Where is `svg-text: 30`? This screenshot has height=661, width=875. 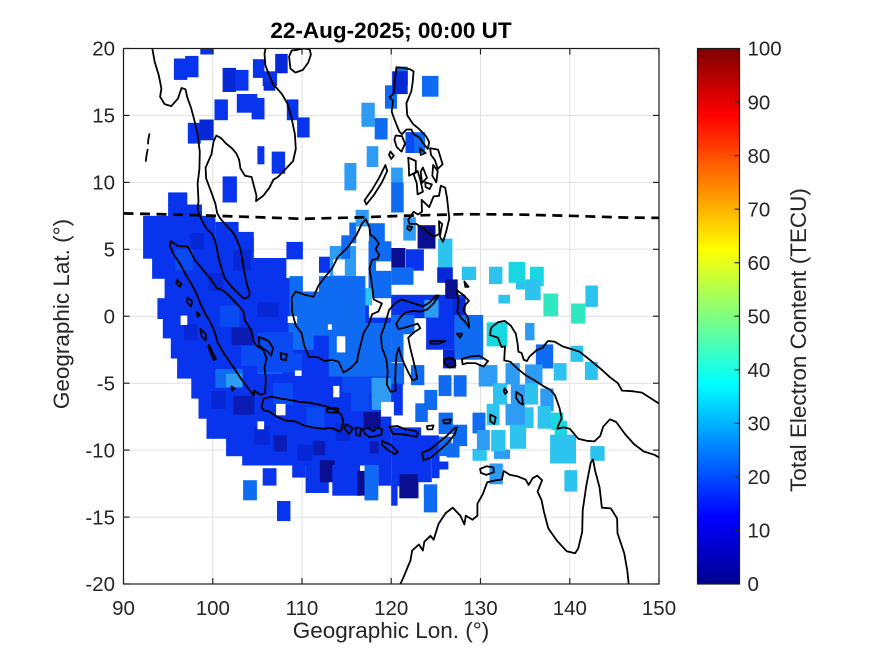 svg-text: 30 is located at coordinates (759, 424).